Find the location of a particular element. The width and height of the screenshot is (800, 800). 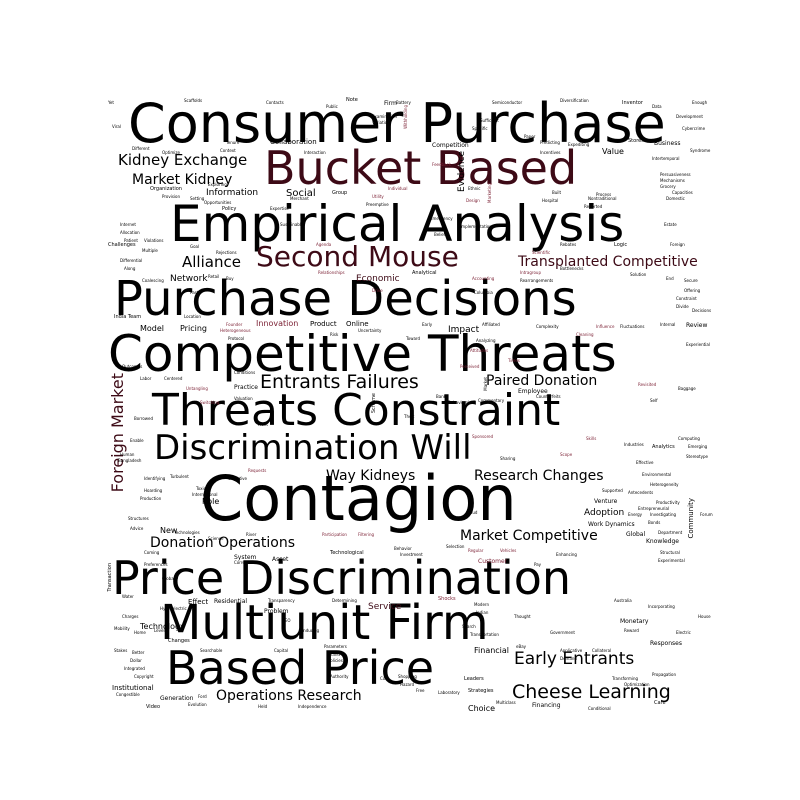

word-nontraditional: Nontraditional is located at coordinates (602, 198).